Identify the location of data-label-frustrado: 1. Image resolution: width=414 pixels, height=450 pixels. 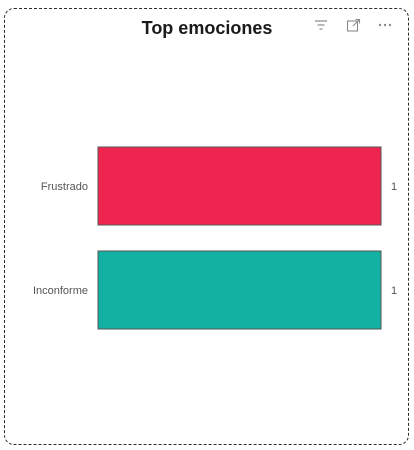
(394, 187).